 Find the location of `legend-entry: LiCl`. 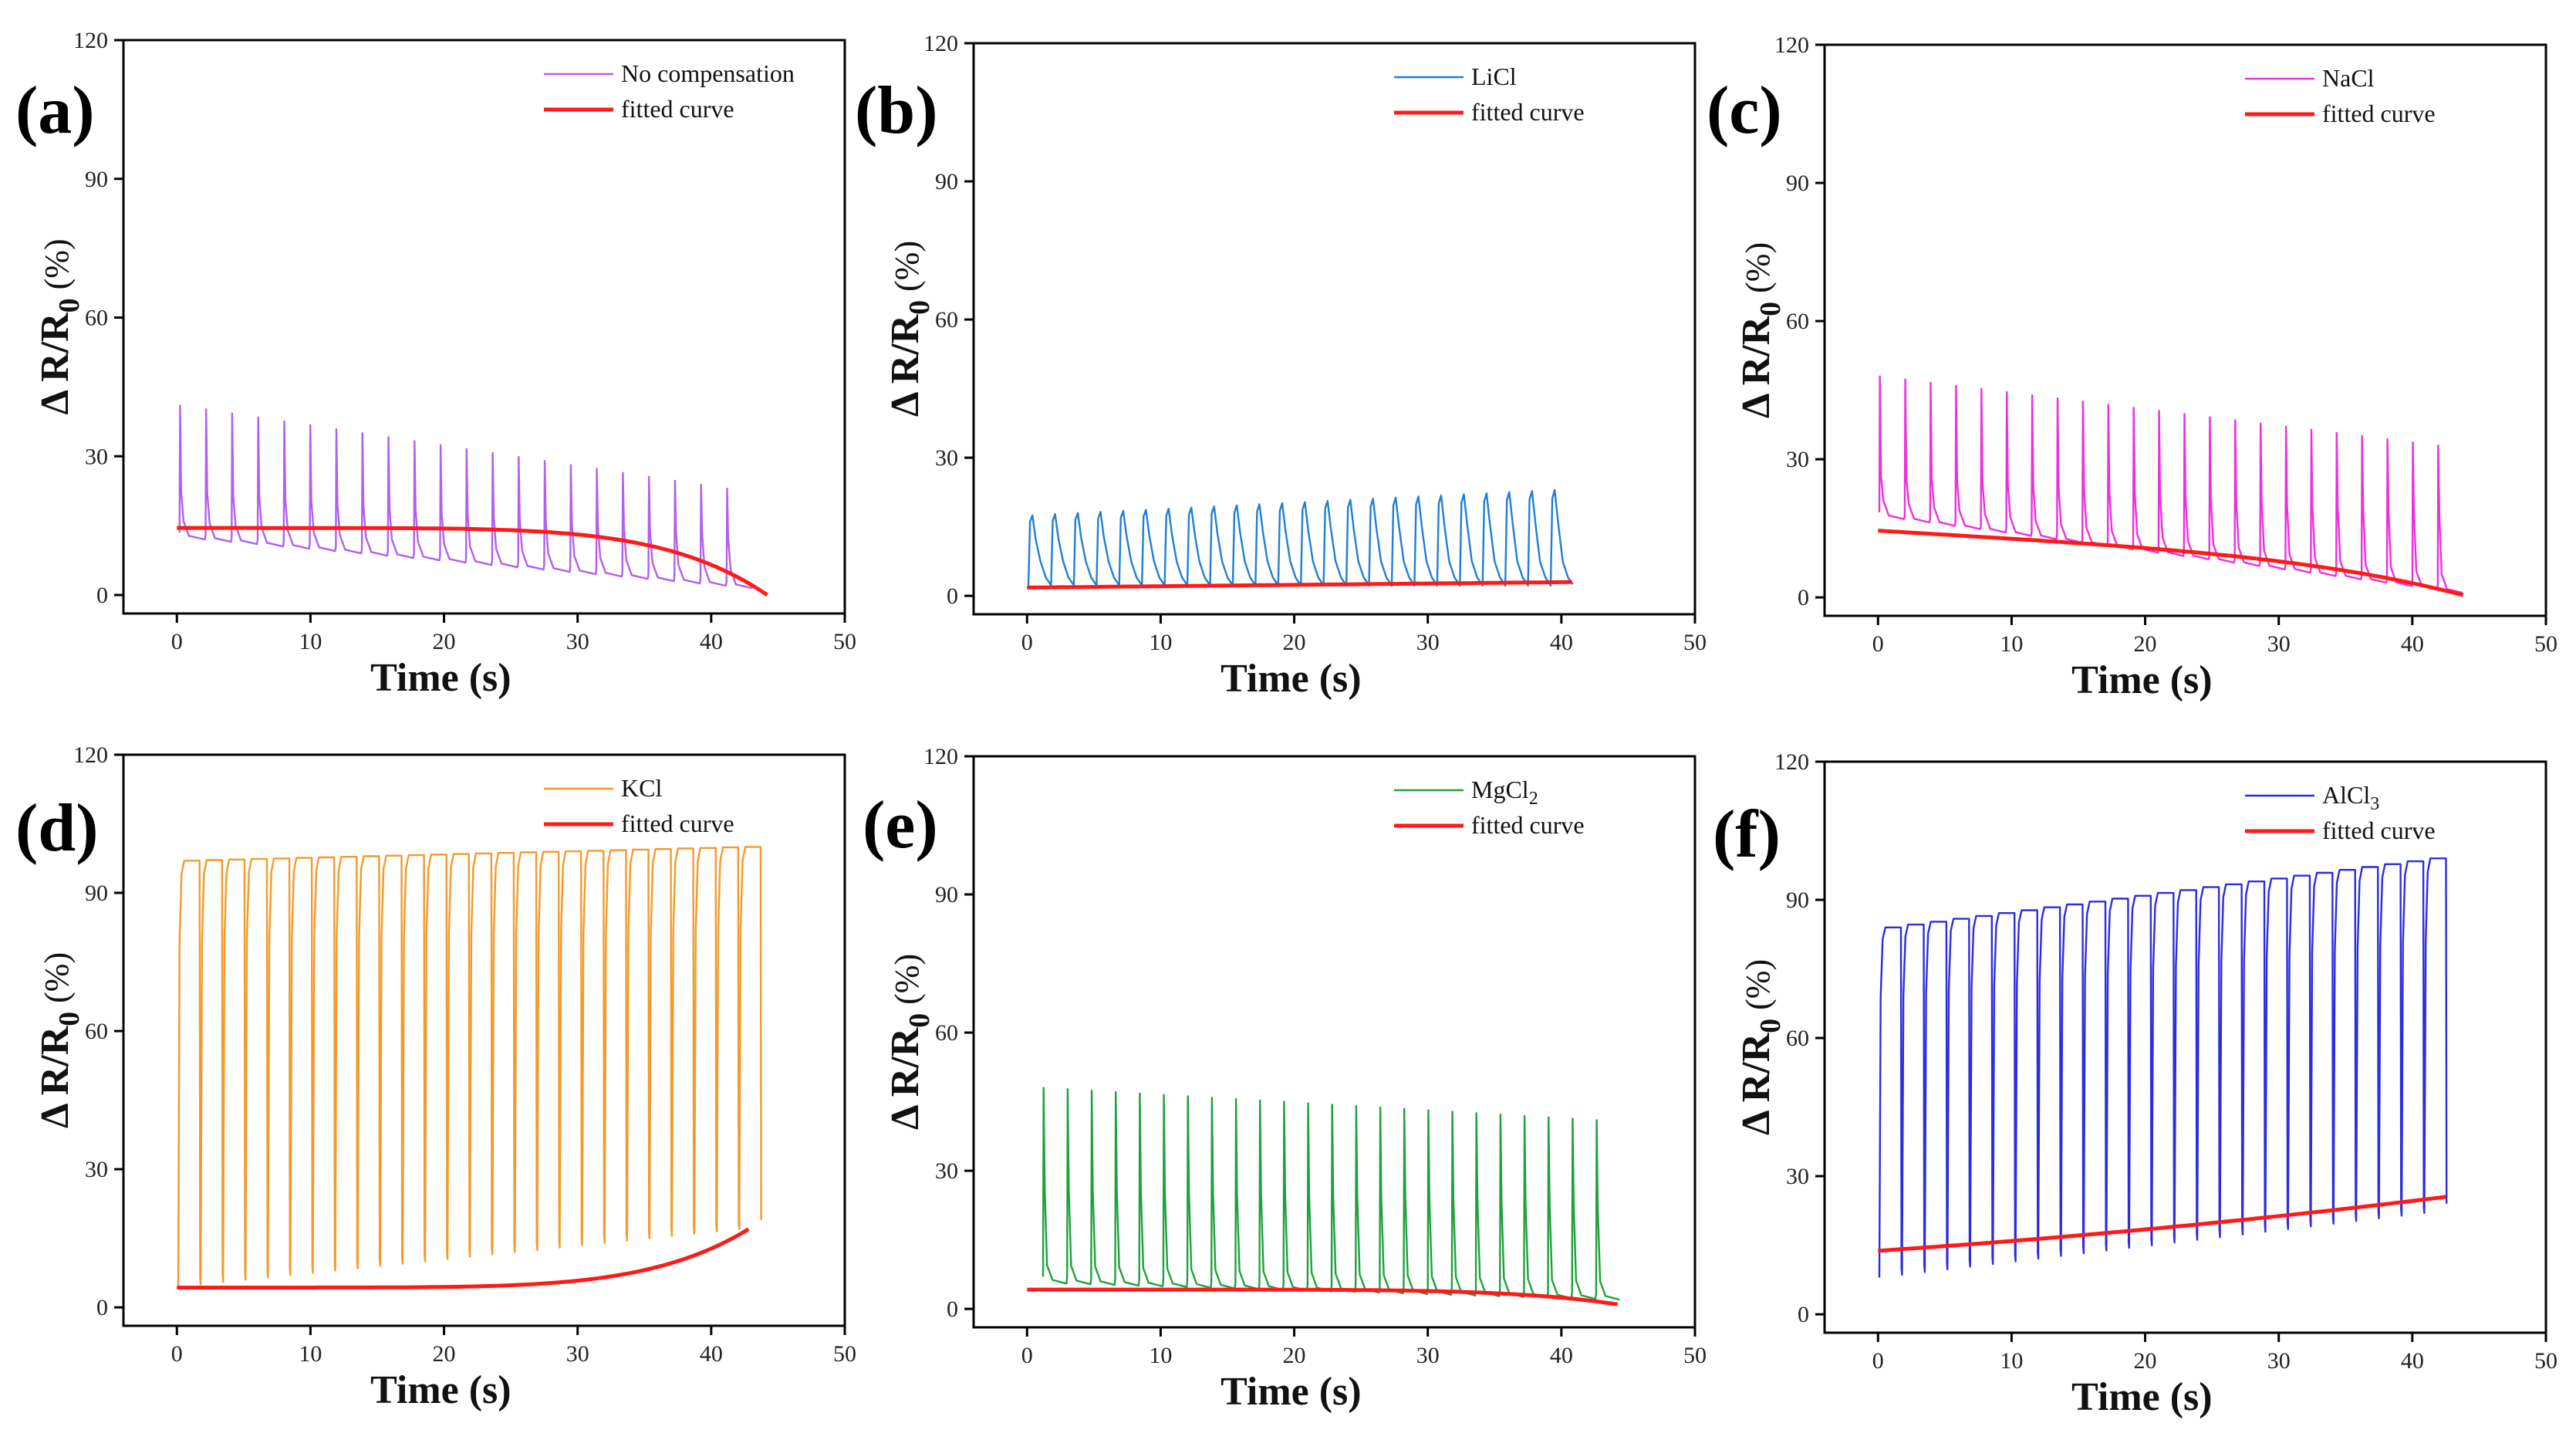

legend-entry: LiCl is located at coordinates (1494, 76).